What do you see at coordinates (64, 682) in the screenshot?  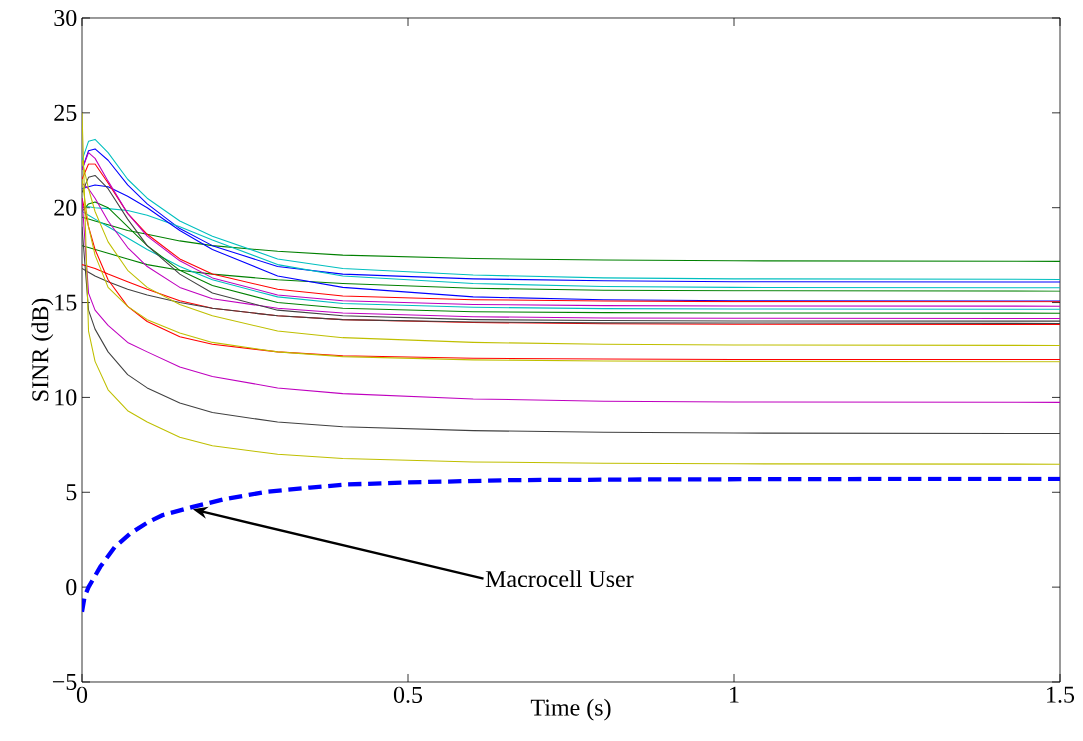 I see `y-tick-label: −5` at bounding box center [64, 682].